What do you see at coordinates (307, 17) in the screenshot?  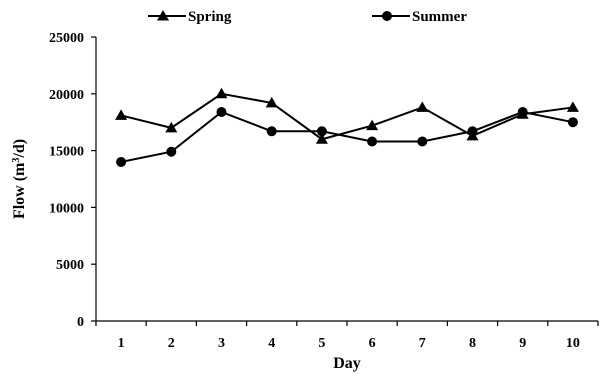 I see `legend: Spring Summer` at bounding box center [307, 17].